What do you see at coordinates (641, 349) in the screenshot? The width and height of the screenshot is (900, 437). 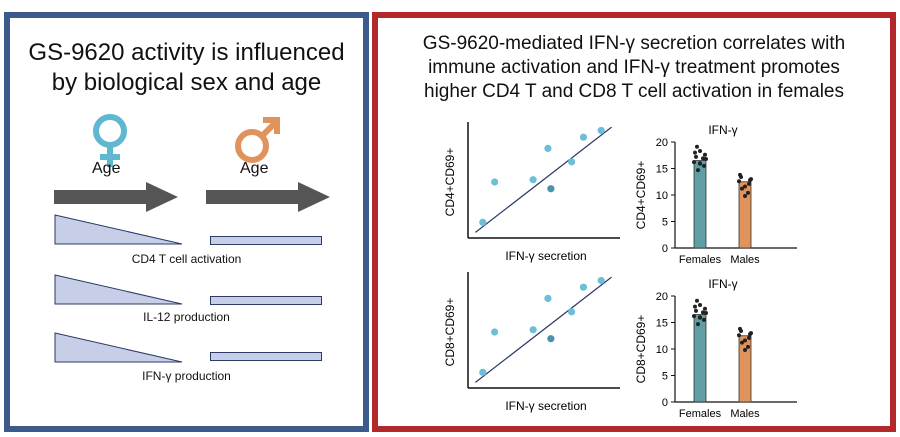 I see `bar-y-label: CD8+CD69+` at bounding box center [641, 349].